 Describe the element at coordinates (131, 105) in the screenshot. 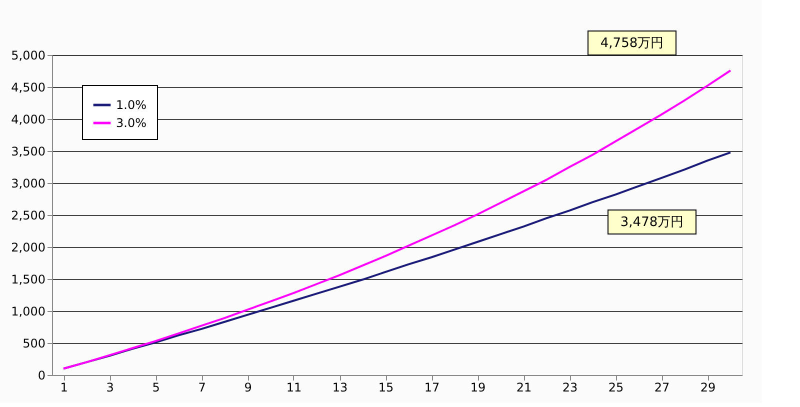

I see `legend-label: 1.0%` at that location.